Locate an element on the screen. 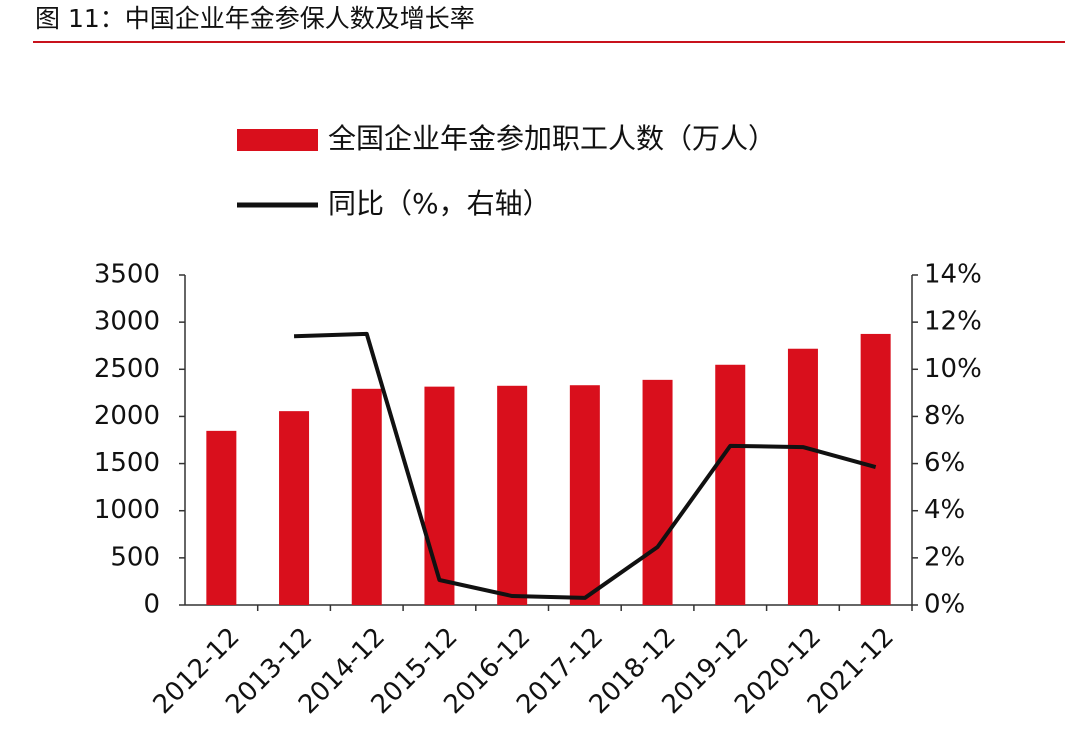 Image resolution: width=1080 pixels, height=751 pixels. y-tick-label: 1000 is located at coordinates (127, 510).